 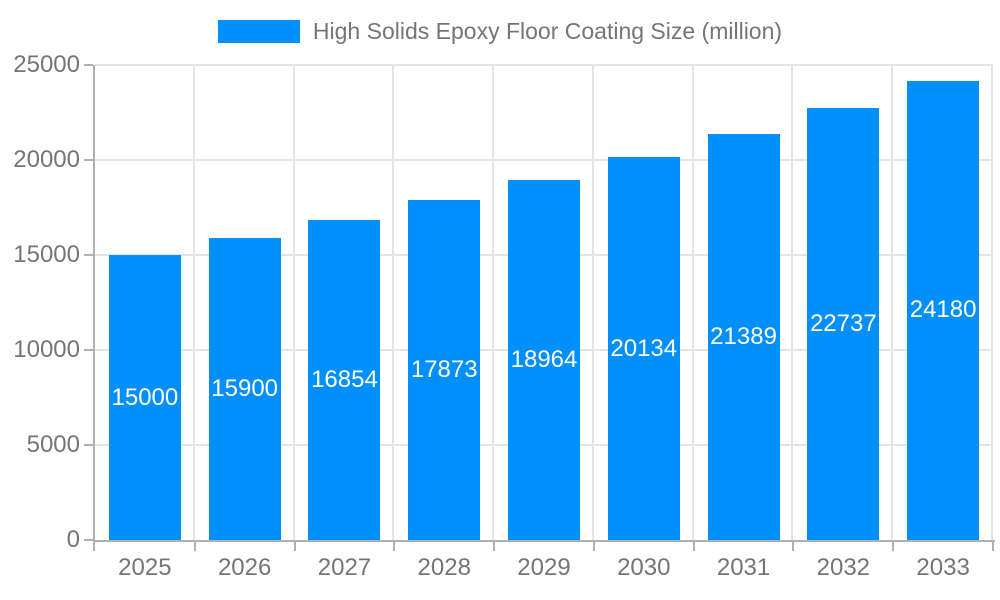 I want to click on x-axis-tick-label: 2025, so click(x=145, y=567).